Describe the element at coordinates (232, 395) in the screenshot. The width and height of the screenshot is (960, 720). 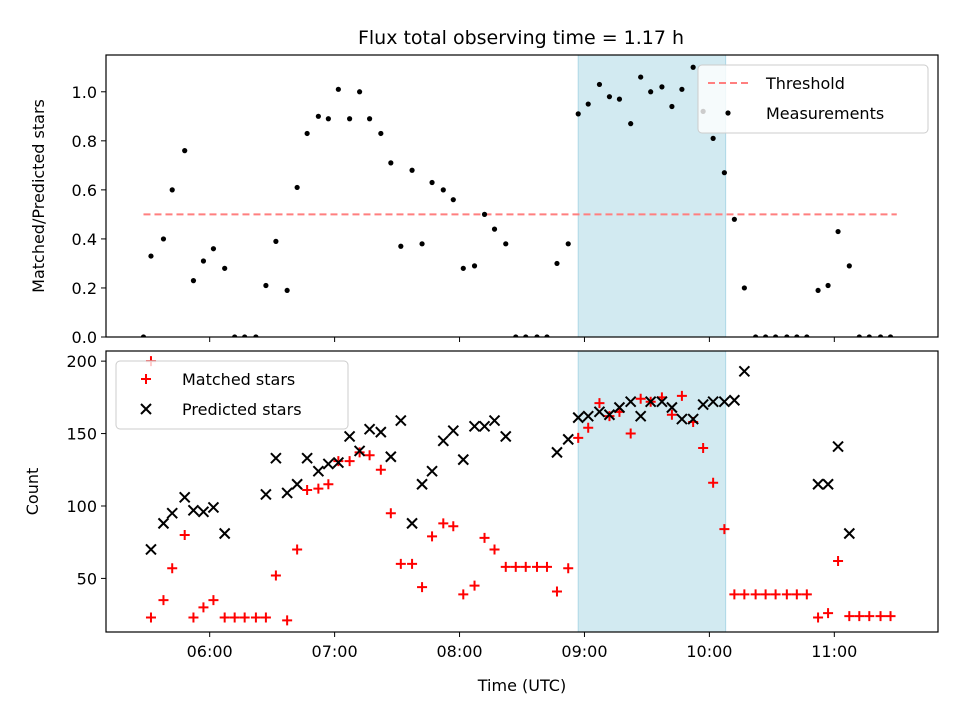
I see `legend: Matched stars Predicted stars` at that location.